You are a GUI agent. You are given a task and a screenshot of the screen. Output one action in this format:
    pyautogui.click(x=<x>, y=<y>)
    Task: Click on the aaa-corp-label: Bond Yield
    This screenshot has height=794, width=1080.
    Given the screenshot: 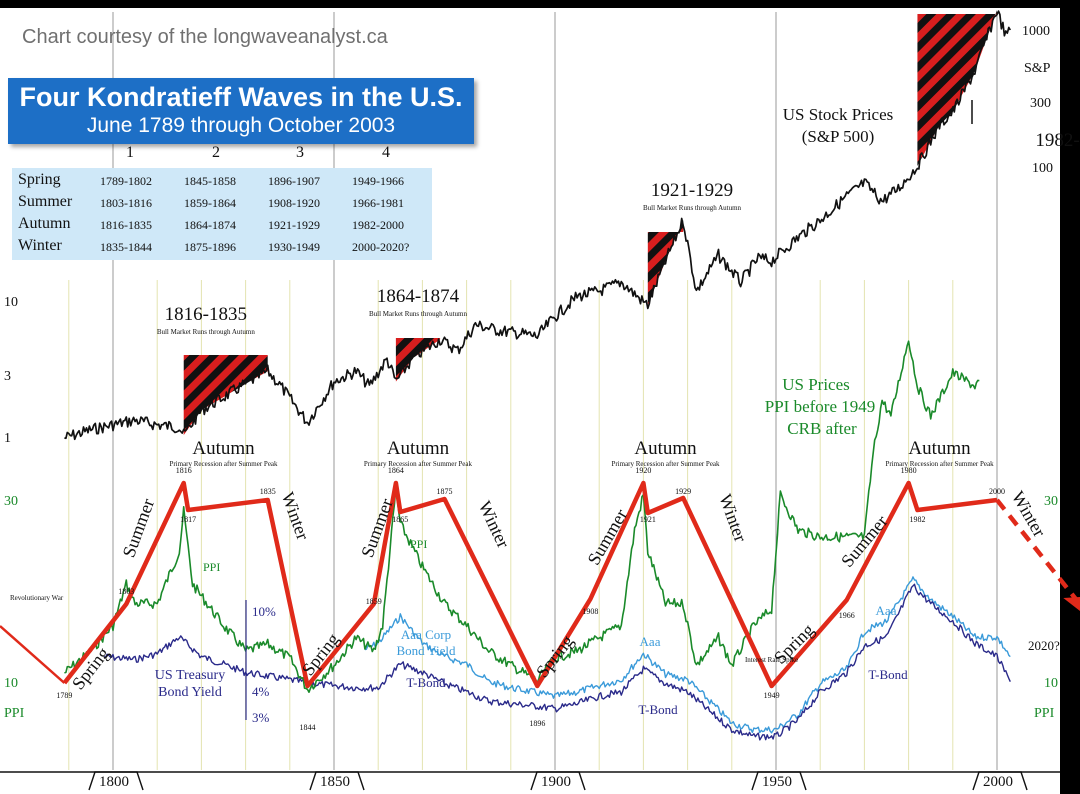 What is the action you would take?
    pyautogui.click(x=426, y=650)
    